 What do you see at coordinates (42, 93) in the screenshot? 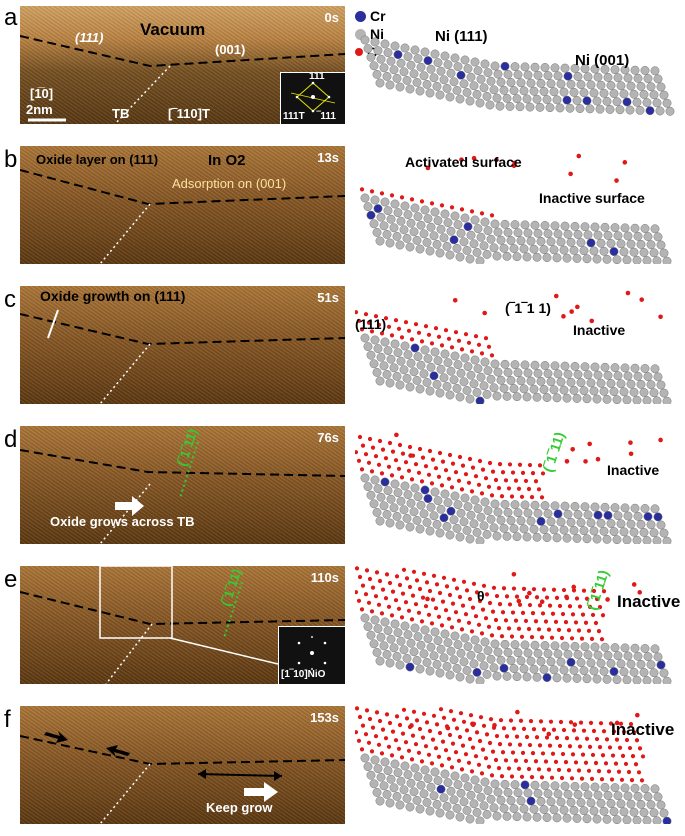
I see `label-1-10: [1̅0]` at bounding box center [42, 93].